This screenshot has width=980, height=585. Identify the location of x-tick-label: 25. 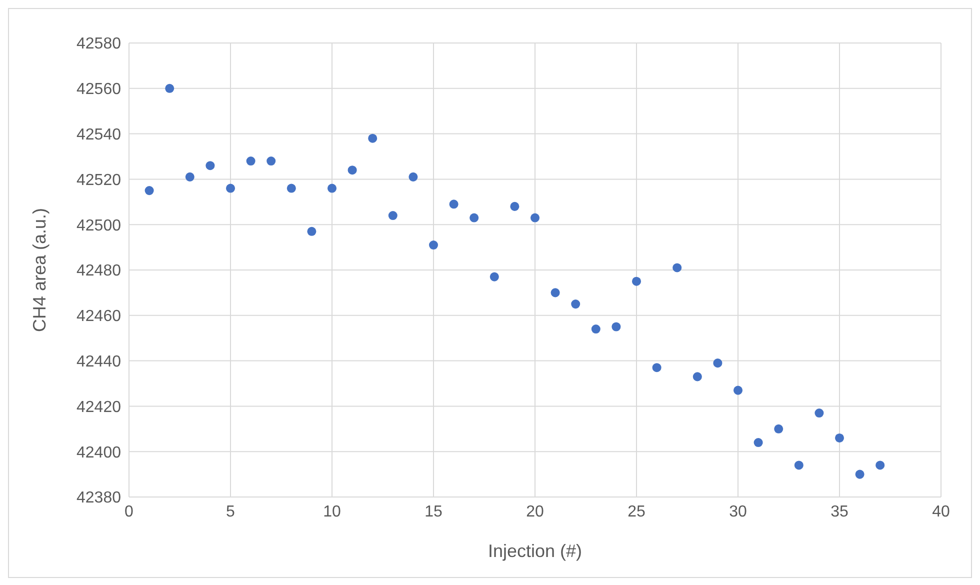
(637, 511).